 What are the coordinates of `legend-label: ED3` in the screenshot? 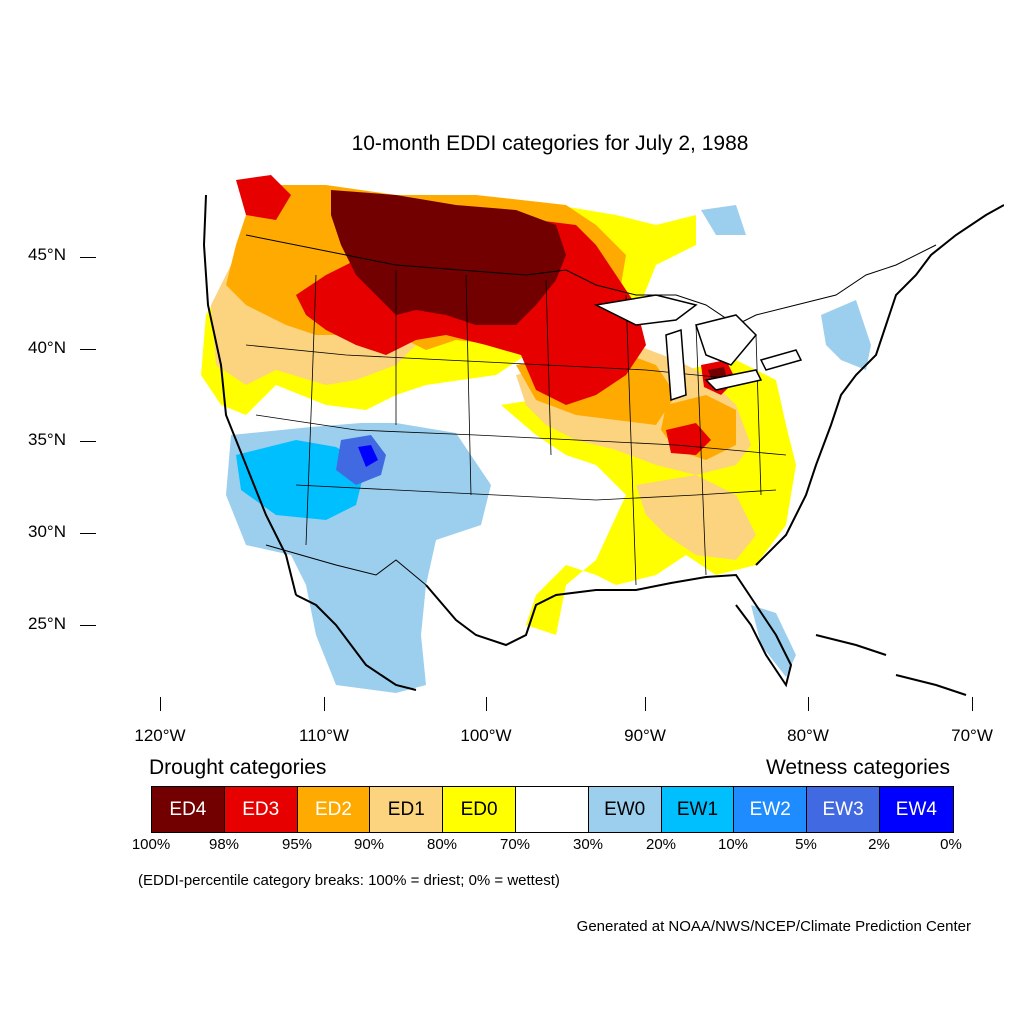 It's located at (261, 809).